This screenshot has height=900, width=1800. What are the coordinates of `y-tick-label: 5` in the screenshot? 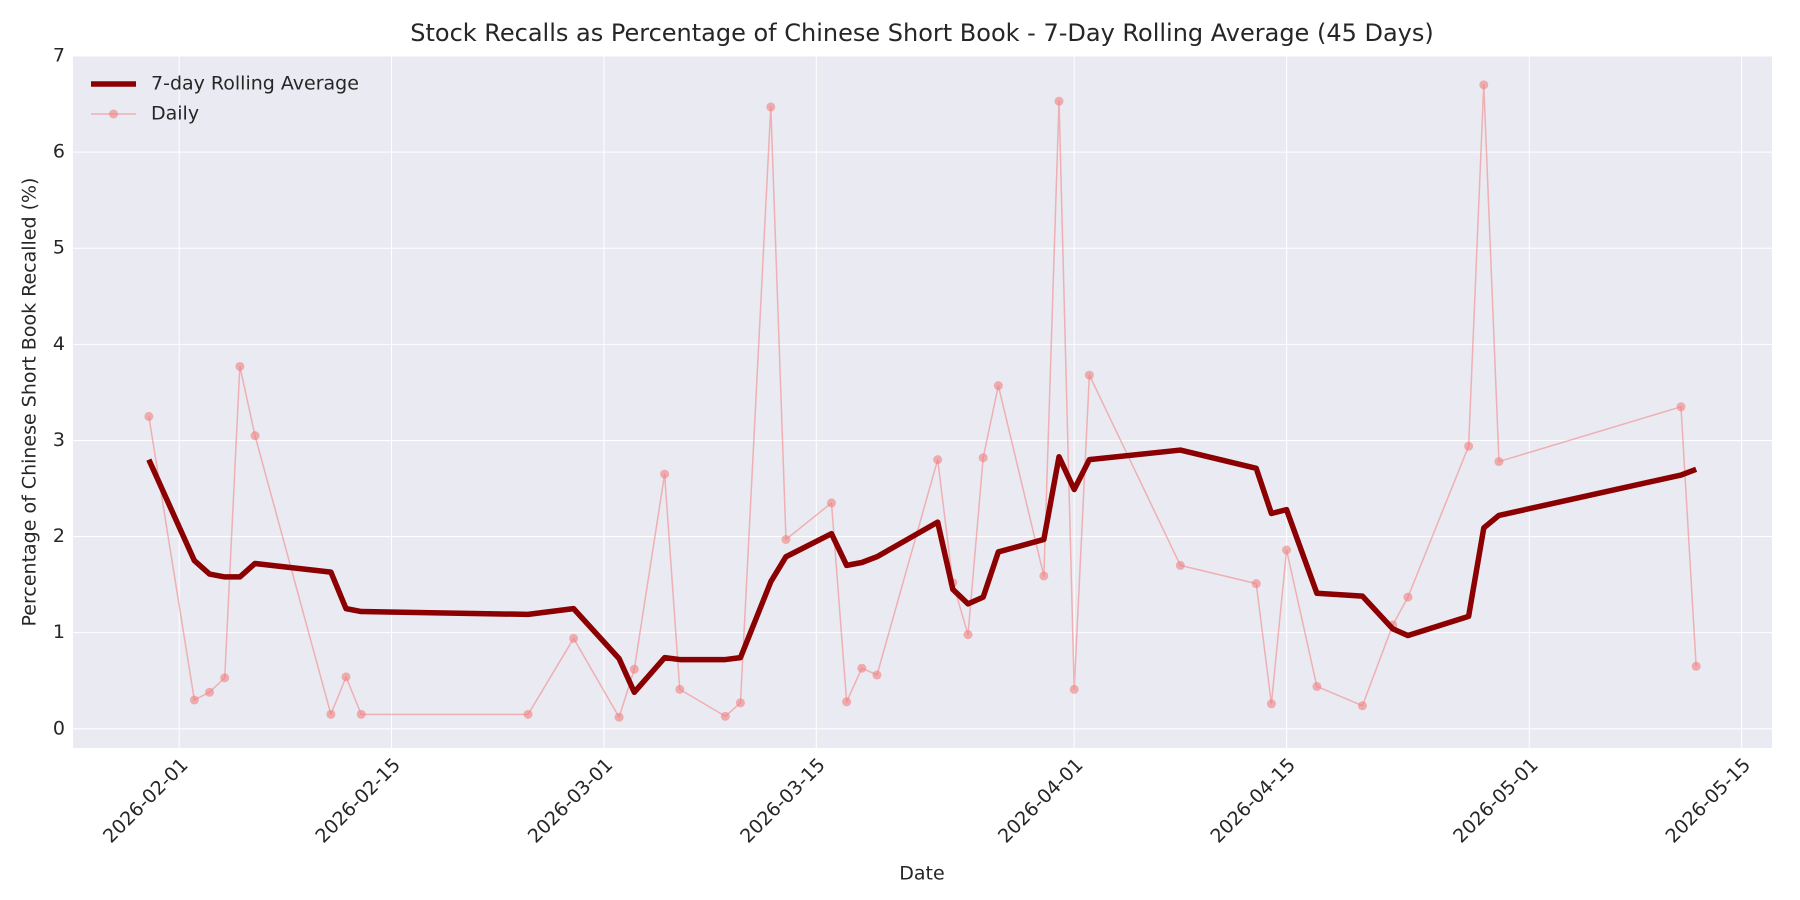 It's located at (59, 248).